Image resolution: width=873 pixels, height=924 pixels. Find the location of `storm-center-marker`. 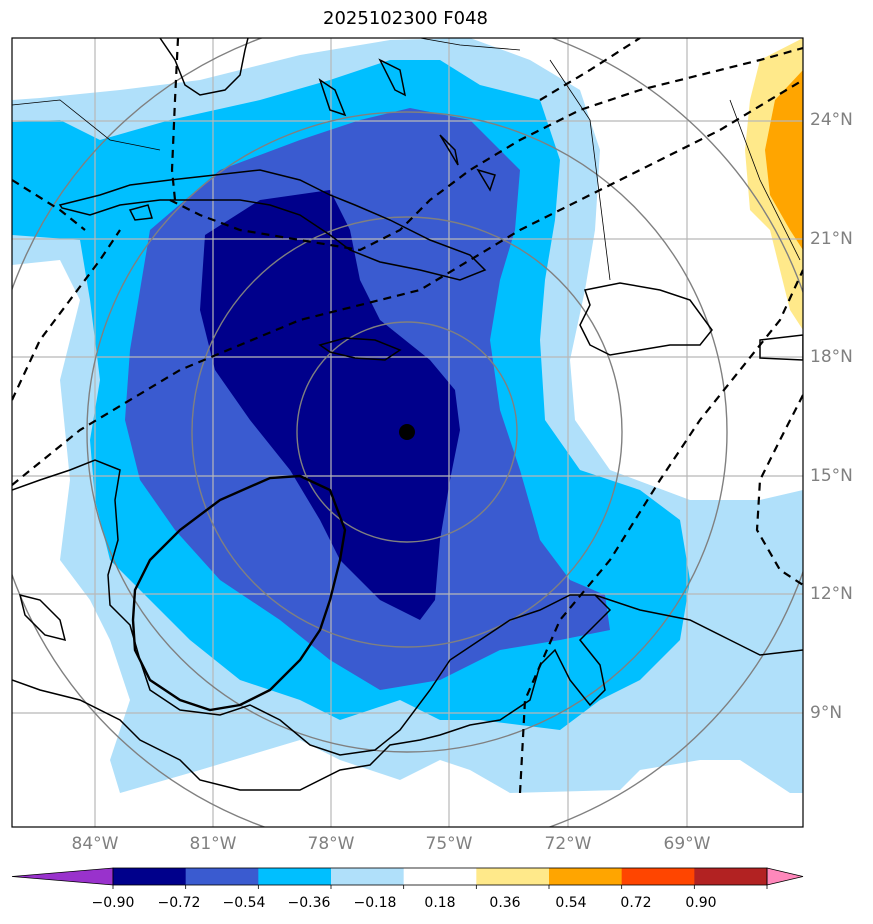

storm-center-marker is located at coordinates (407, 432).